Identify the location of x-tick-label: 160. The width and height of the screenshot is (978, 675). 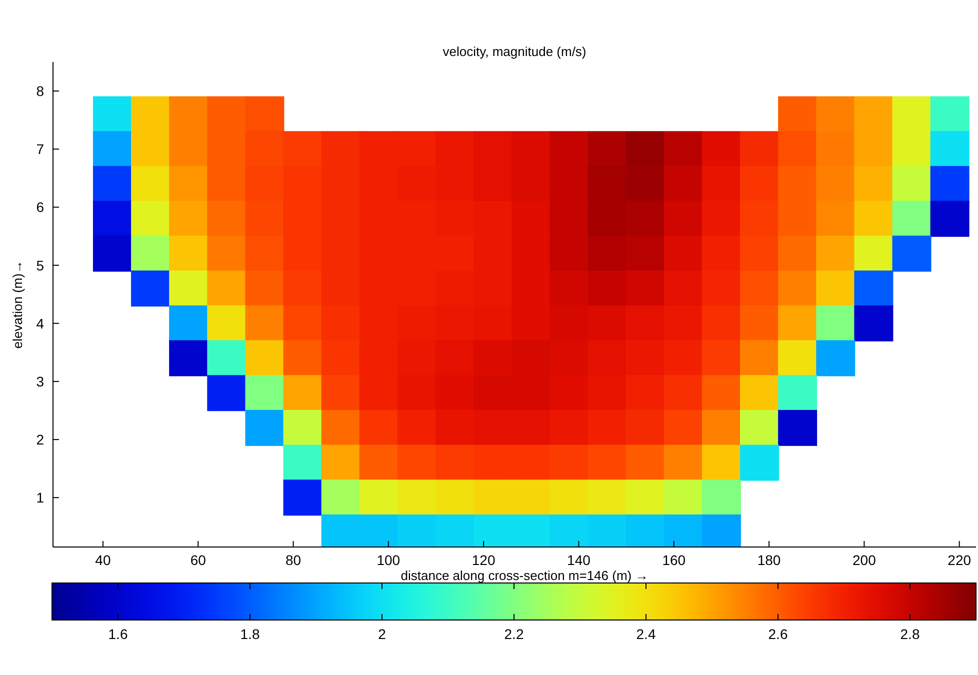
(674, 560).